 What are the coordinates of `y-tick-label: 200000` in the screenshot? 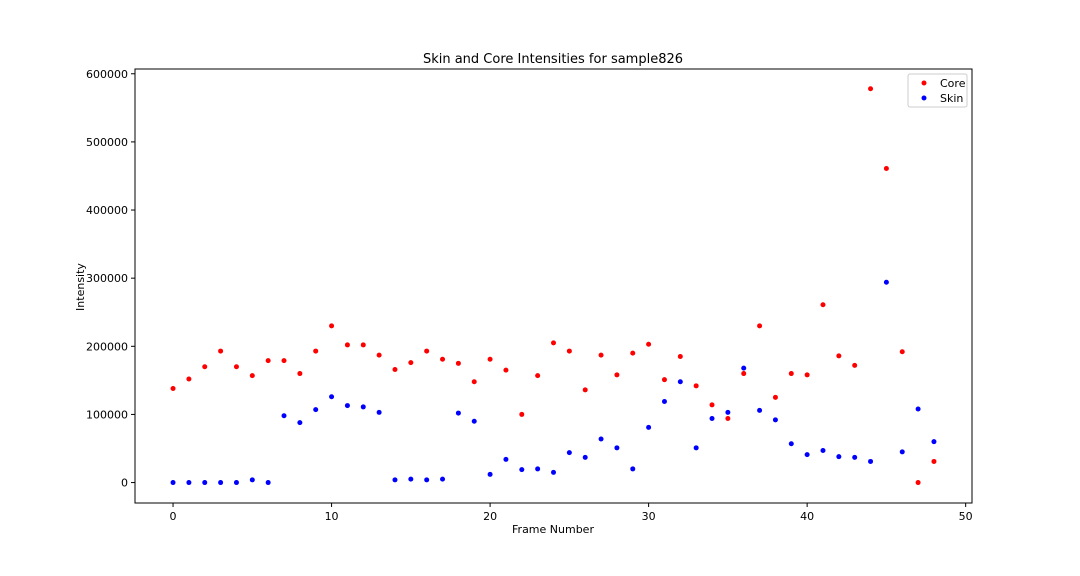 It's located at (107, 346).